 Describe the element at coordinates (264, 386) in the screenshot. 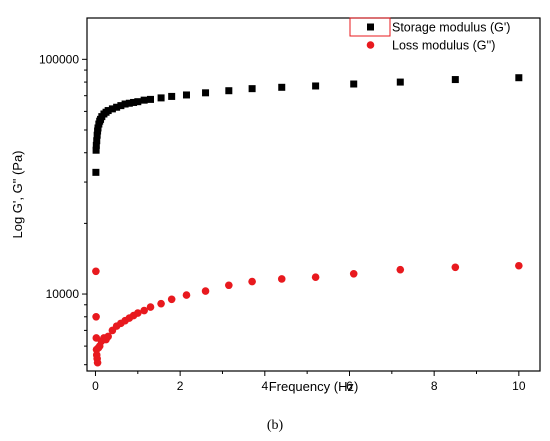

I see `x-tick-label: 4` at that location.